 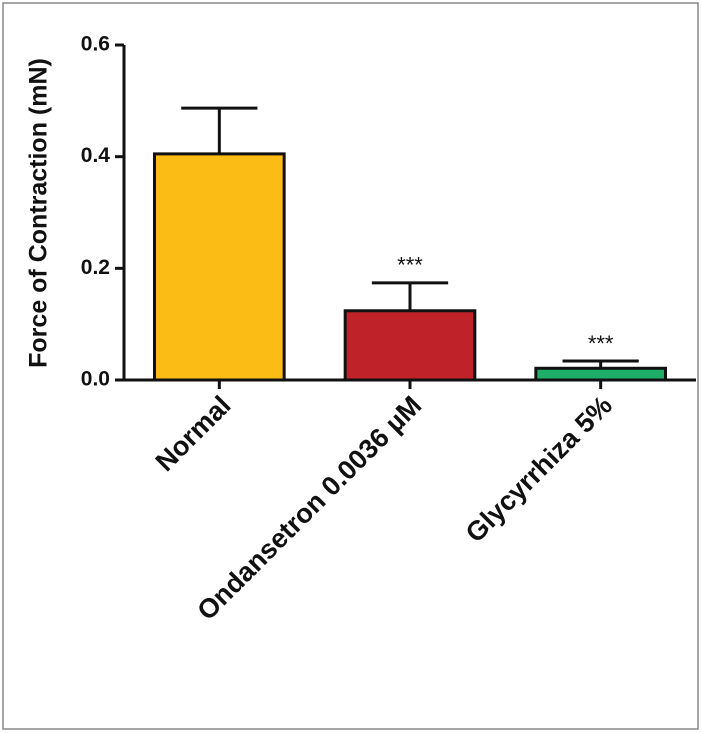 What do you see at coordinates (96, 155) in the screenshot?
I see `y-tick-label: 0.4` at bounding box center [96, 155].